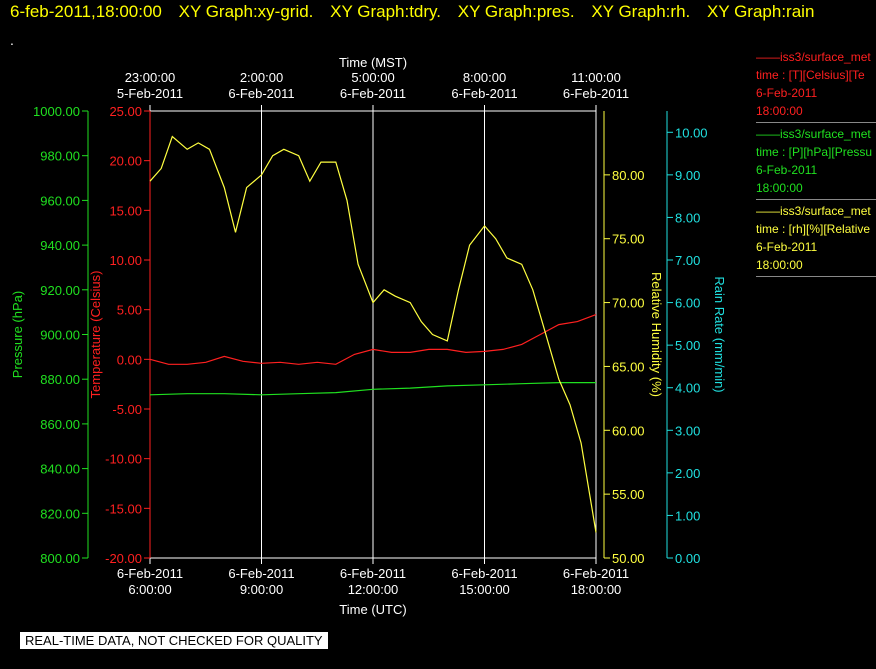 The width and height of the screenshot is (876, 669). I want to click on legend-label: time : [rh][%][Relative, so click(813, 229).